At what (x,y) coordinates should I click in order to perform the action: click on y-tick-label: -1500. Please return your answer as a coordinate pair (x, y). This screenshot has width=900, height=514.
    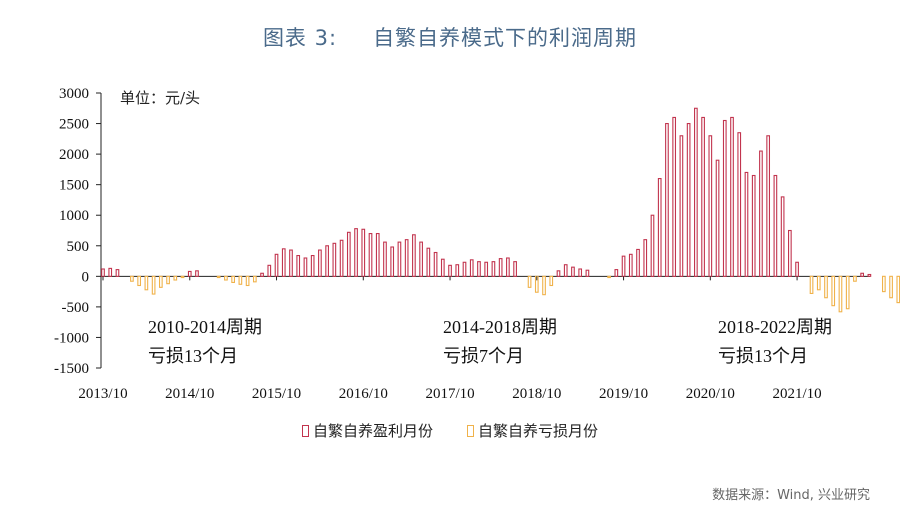
    Looking at the image, I should click on (71, 369).